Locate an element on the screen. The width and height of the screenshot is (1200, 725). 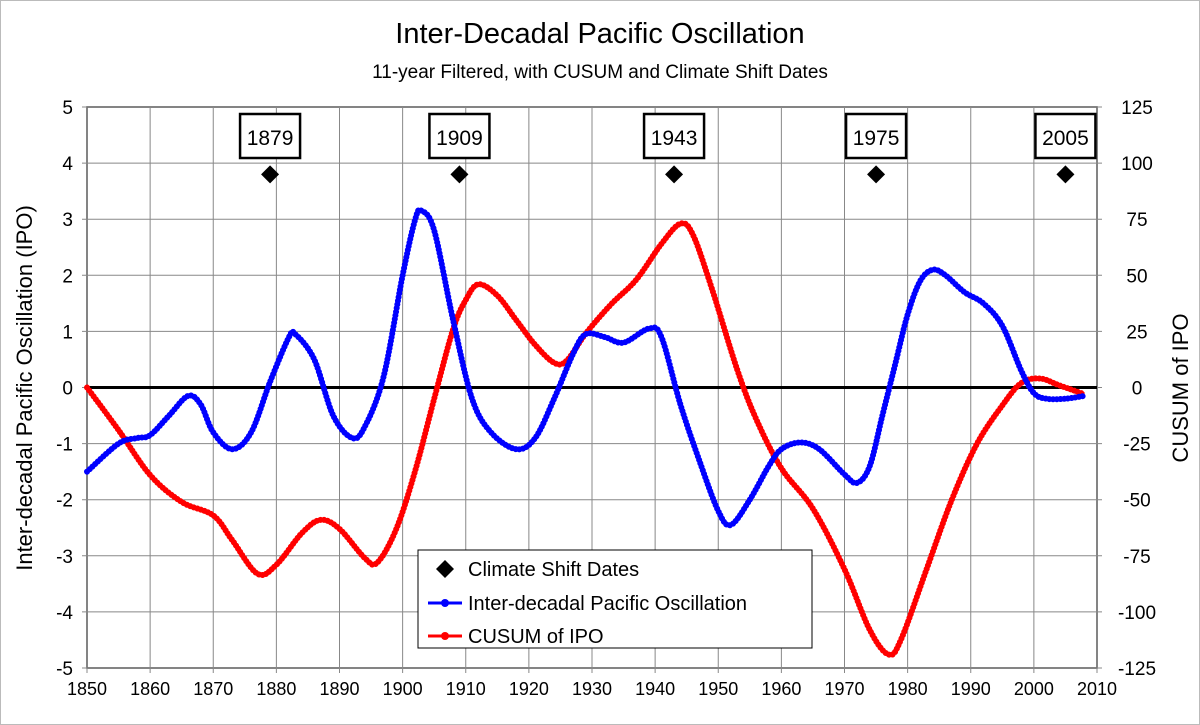
y2-axis-label: CUSUM of IPO is located at coordinates (1180, 387).